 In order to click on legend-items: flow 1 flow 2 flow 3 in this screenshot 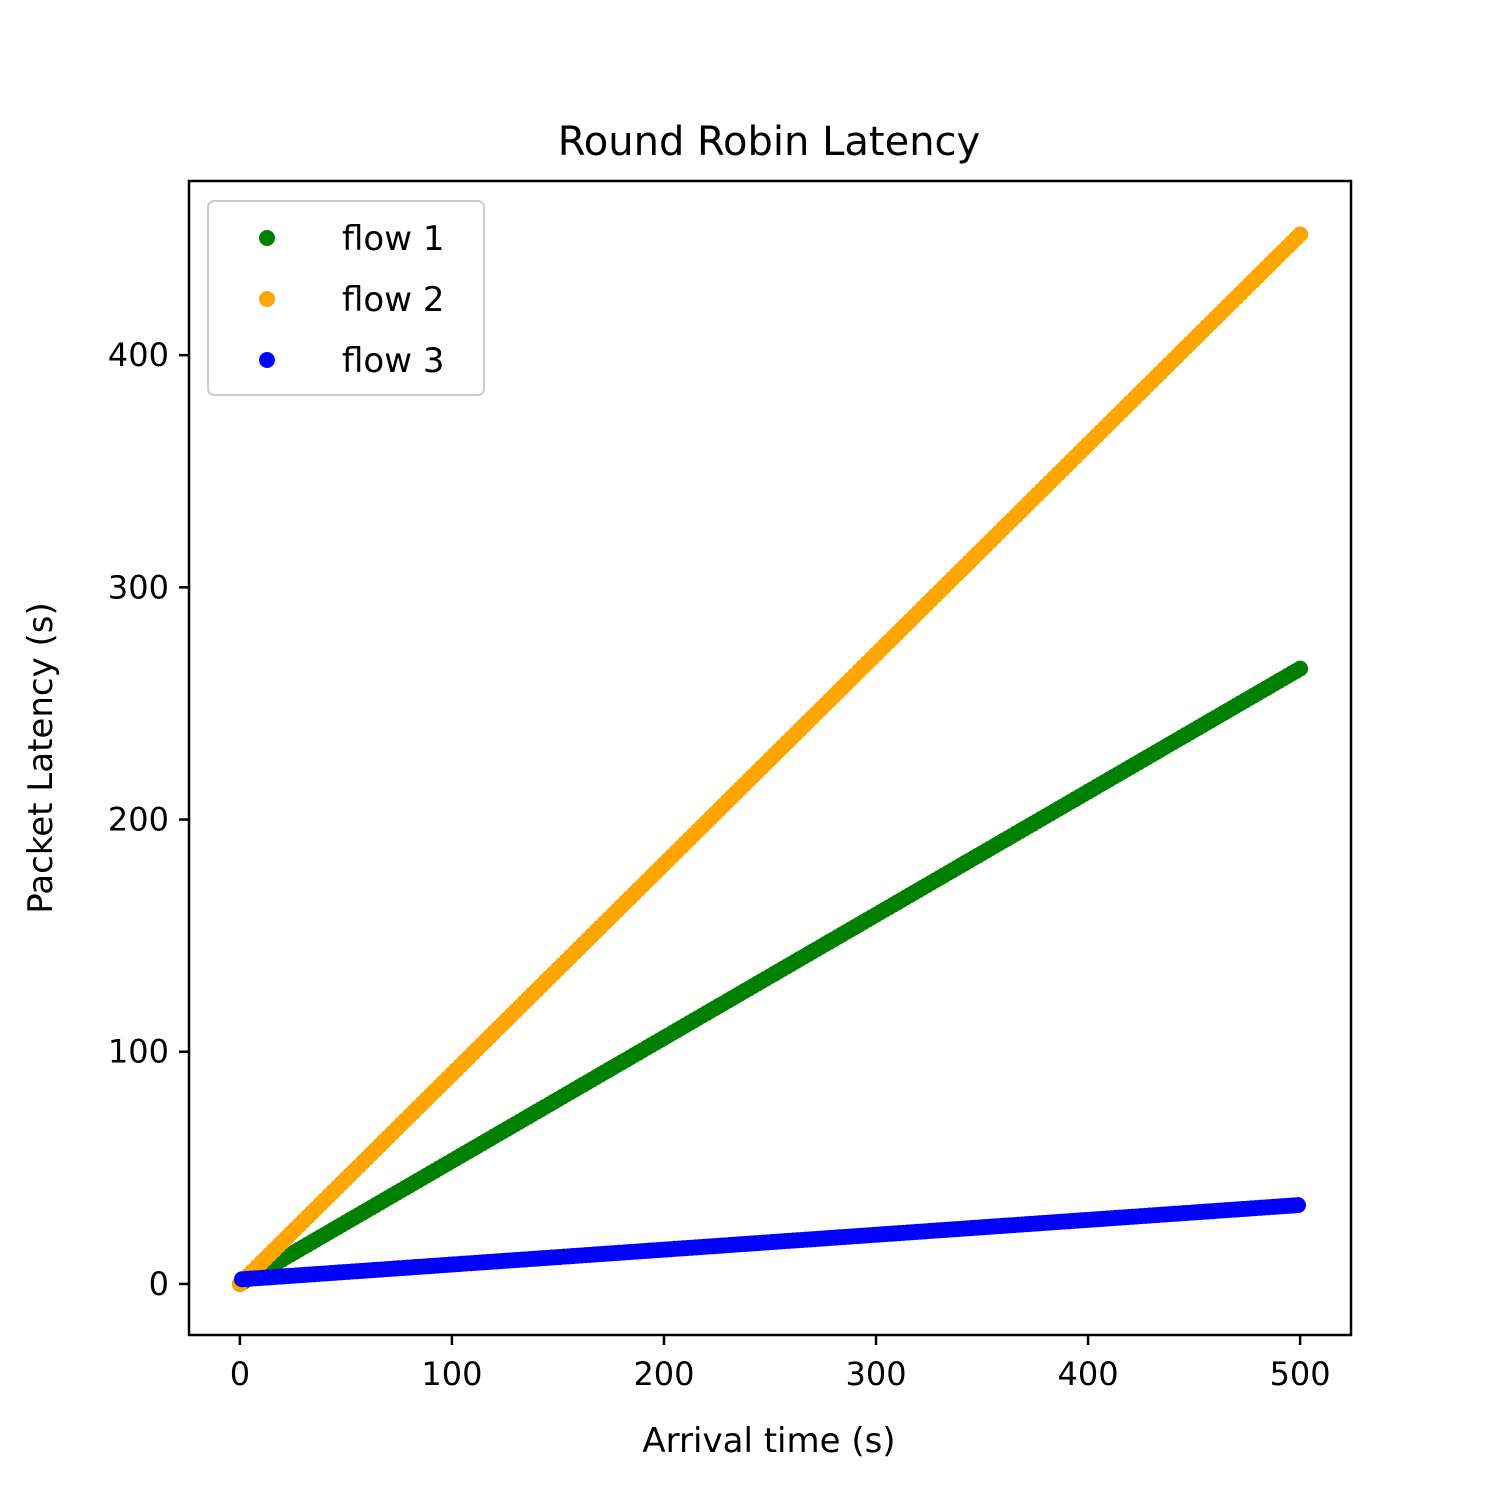, I will do `click(351, 300)`.